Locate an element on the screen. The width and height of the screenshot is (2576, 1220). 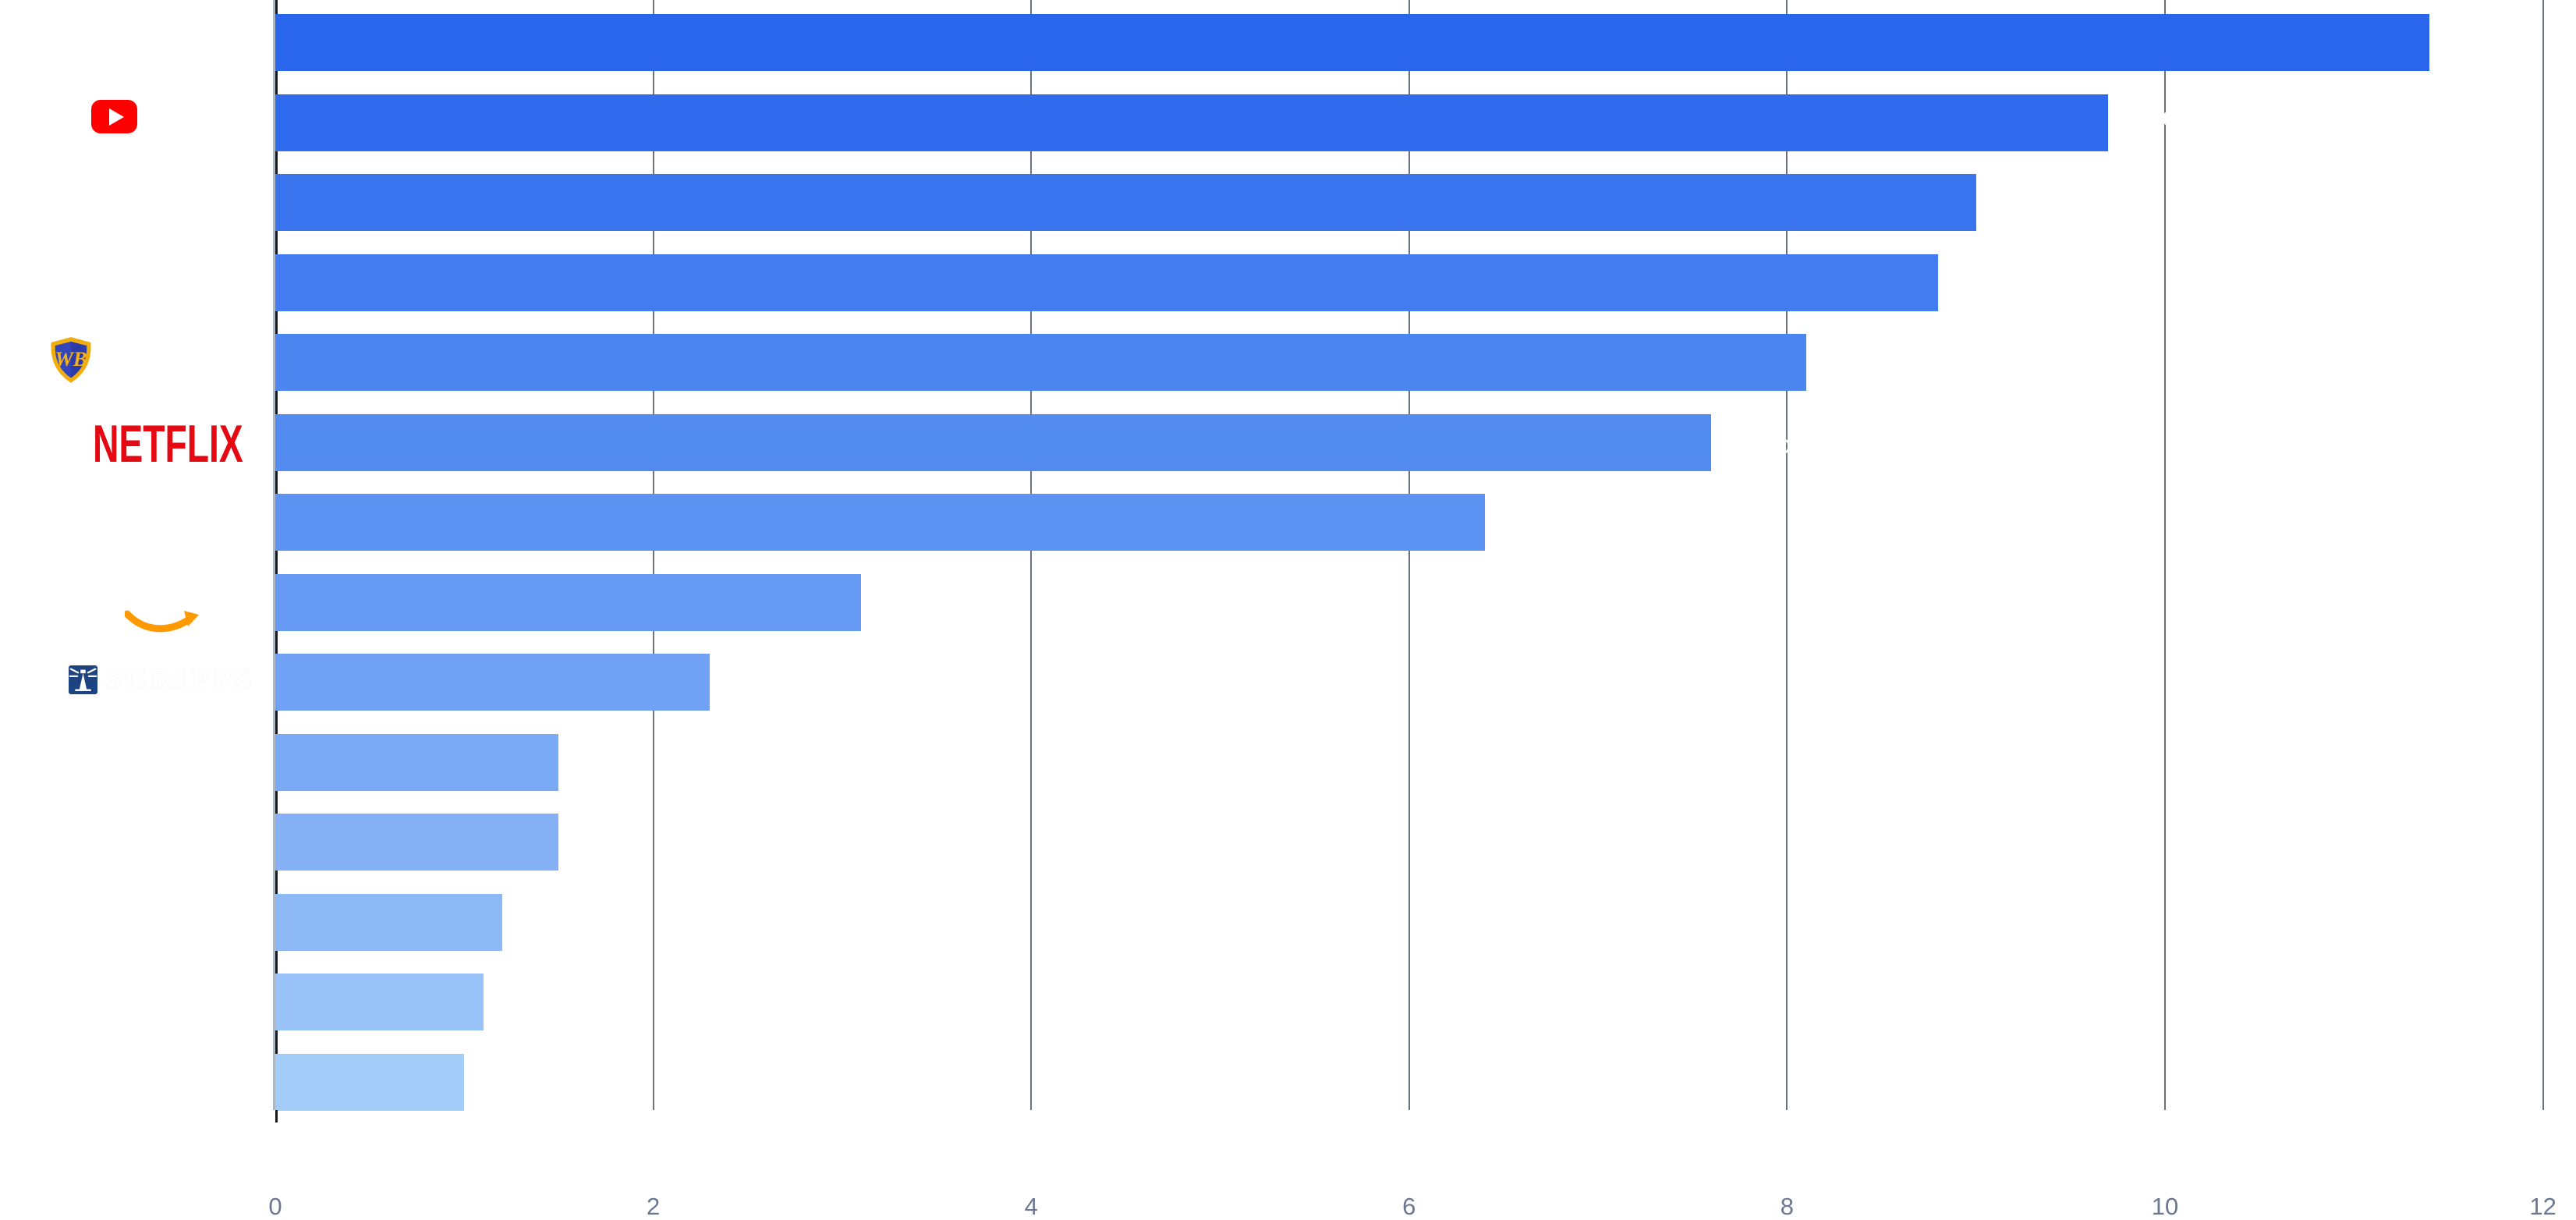
youtube-logo-icon is located at coordinates (114, 116).